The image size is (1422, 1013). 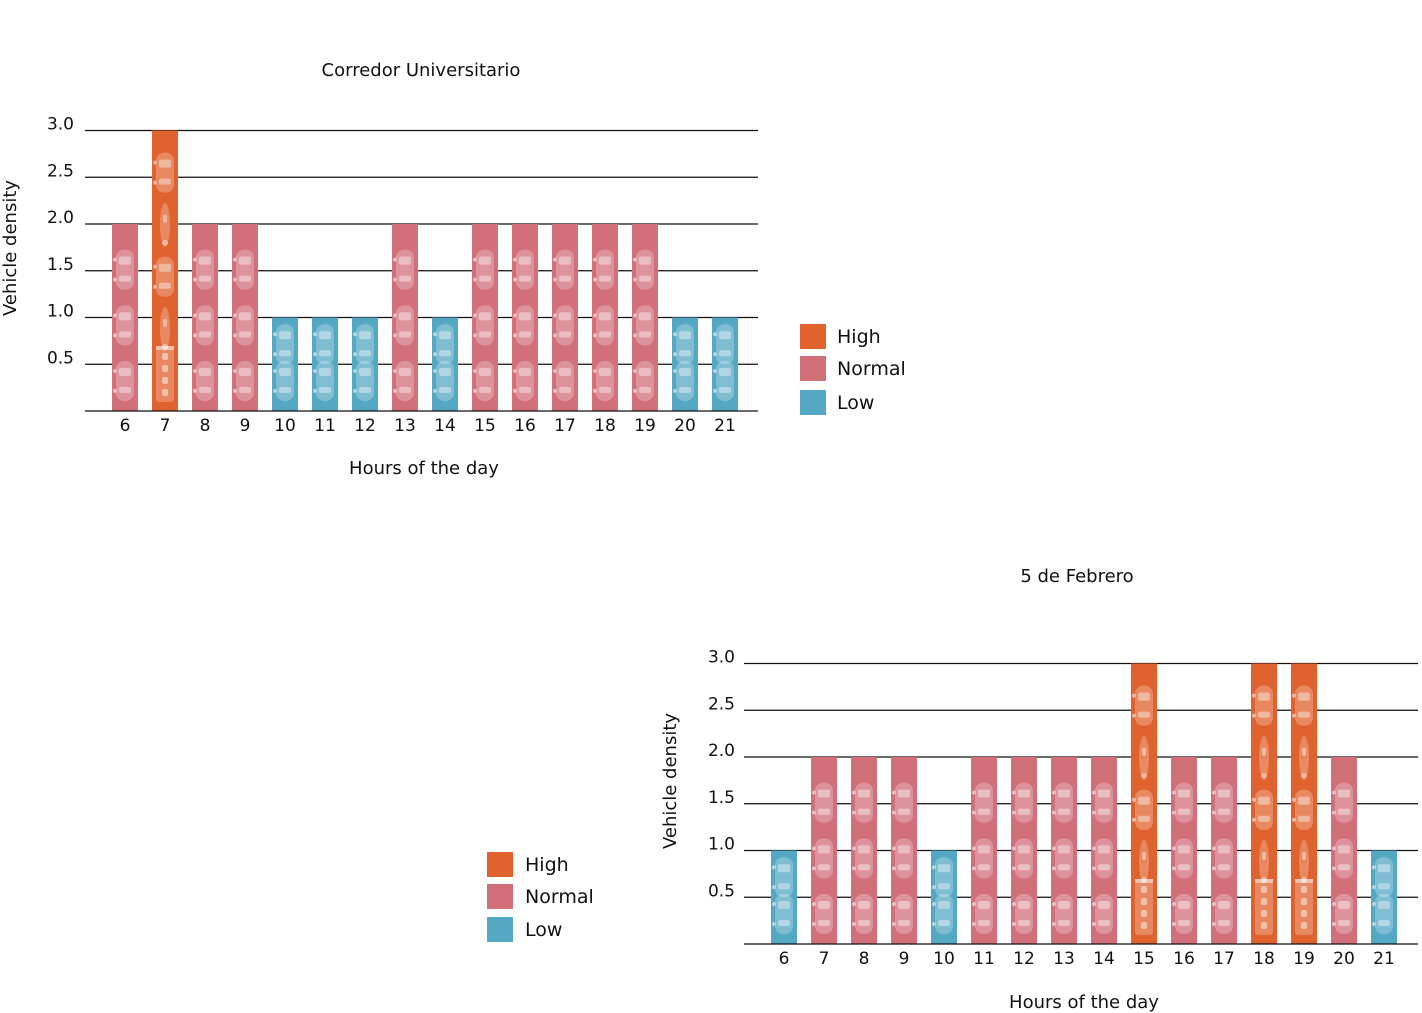 What do you see at coordinates (1304, 959) in the screenshot?
I see `x-tick-label: 19` at bounding box center [1304, 959].